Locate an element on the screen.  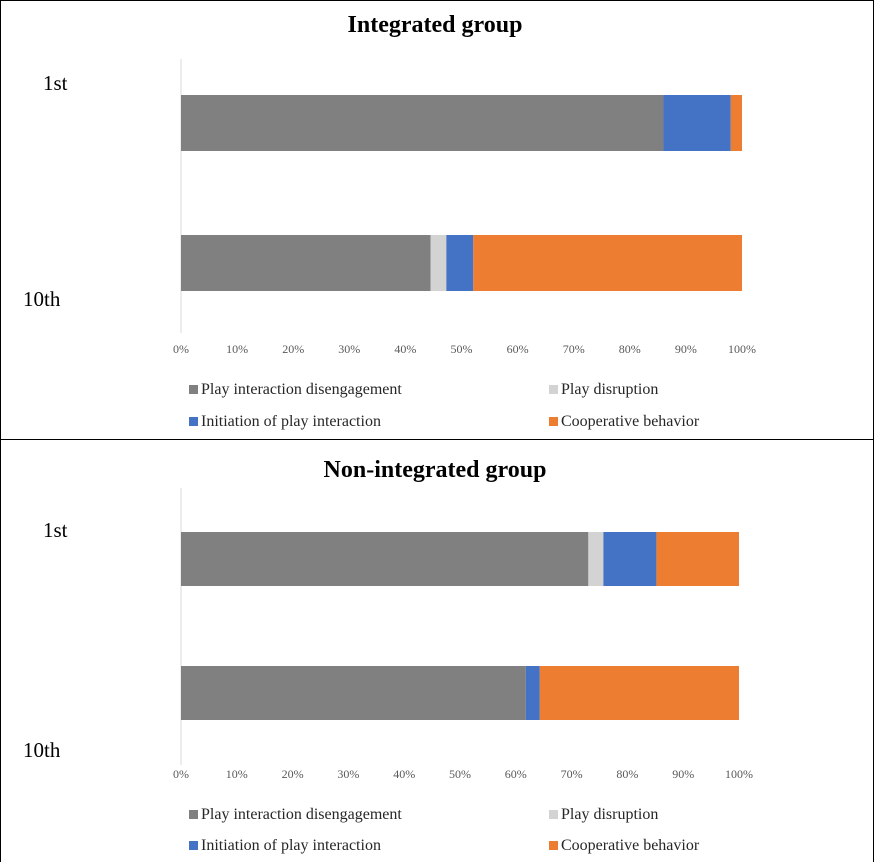
bar-10th-play-disruption is located at coordinates (438, 263).